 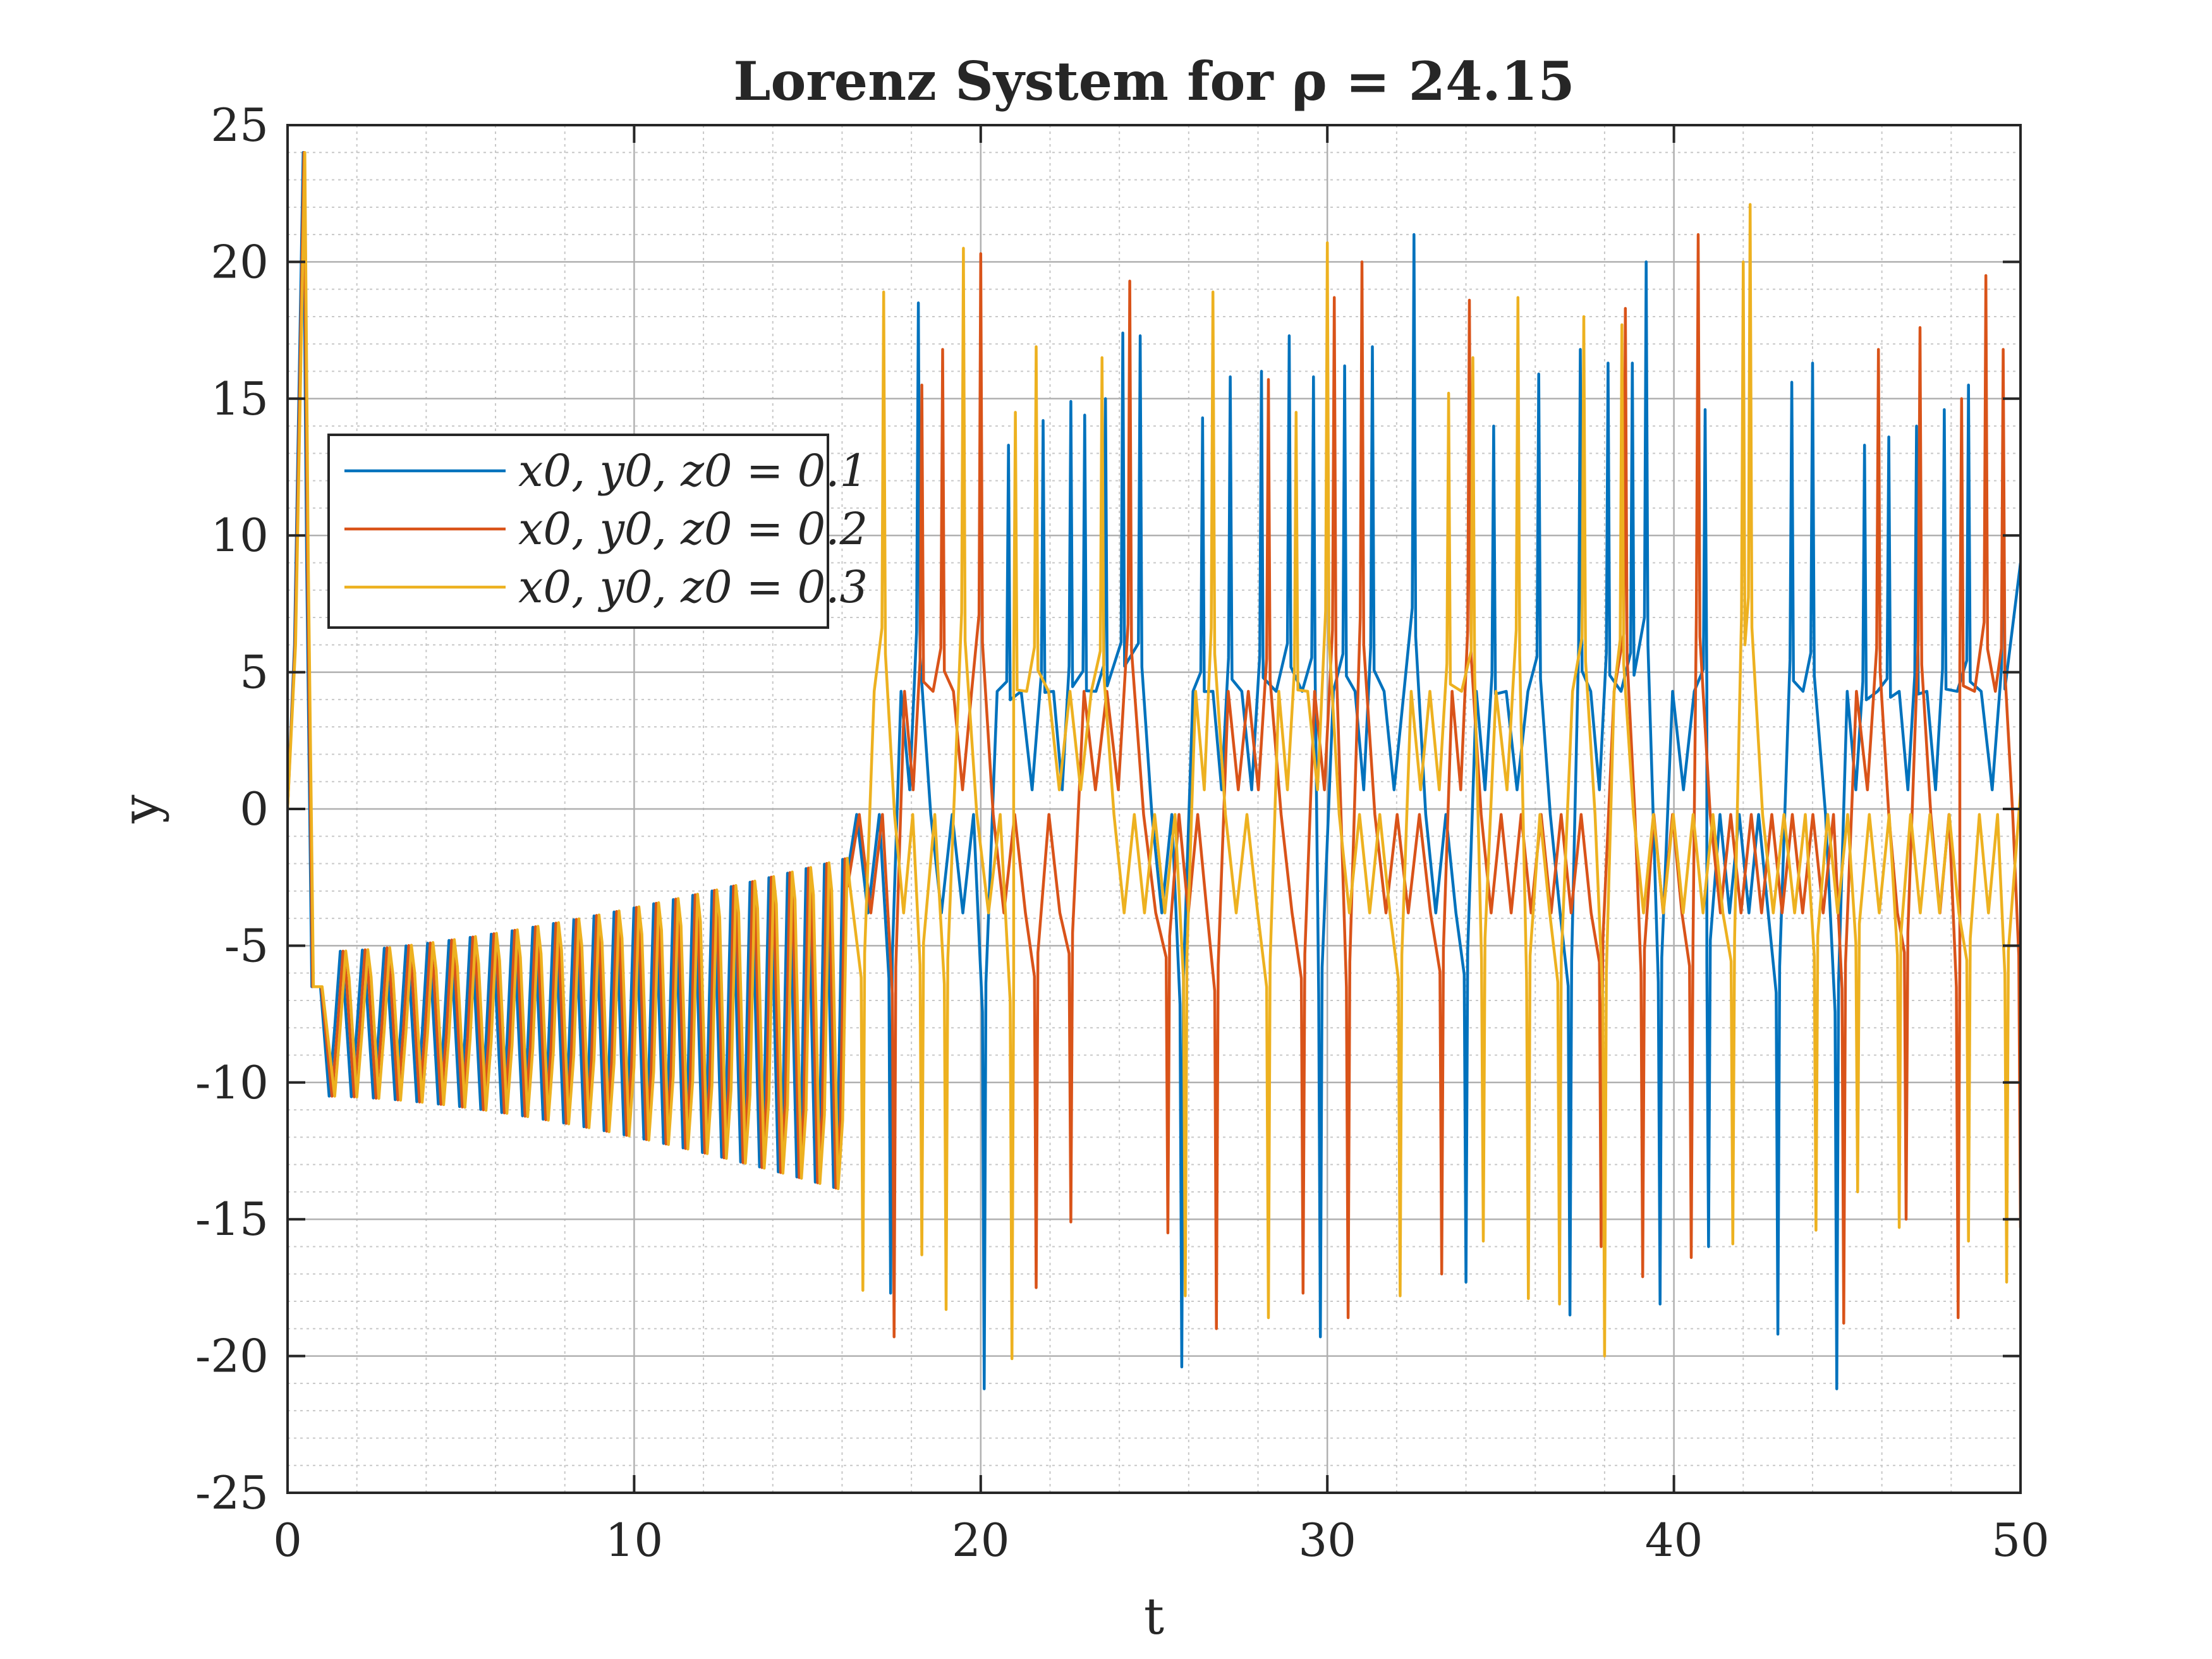 What do you see at coordinates (634, 1540) in the screenshot?
I see `x-tick-label: 10` at bounding box center [634, 1540].